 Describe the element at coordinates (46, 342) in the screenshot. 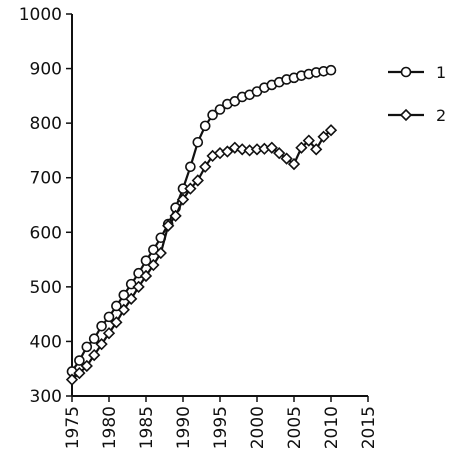

I see `y-tick-label: 400` at that location.